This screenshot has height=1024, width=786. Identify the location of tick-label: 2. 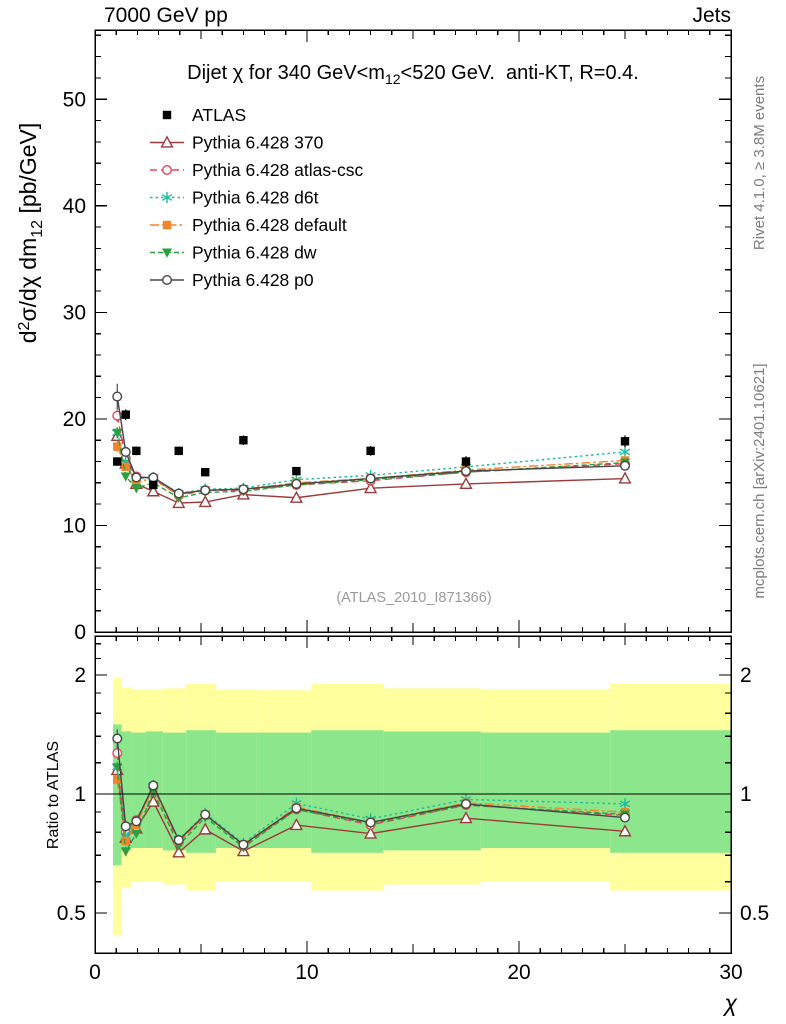
(746, 675).